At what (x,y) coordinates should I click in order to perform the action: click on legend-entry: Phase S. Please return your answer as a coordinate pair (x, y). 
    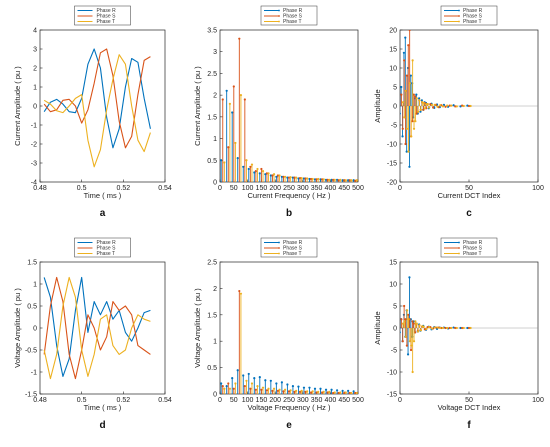
    Looking at the image, I should click on (473, 249).